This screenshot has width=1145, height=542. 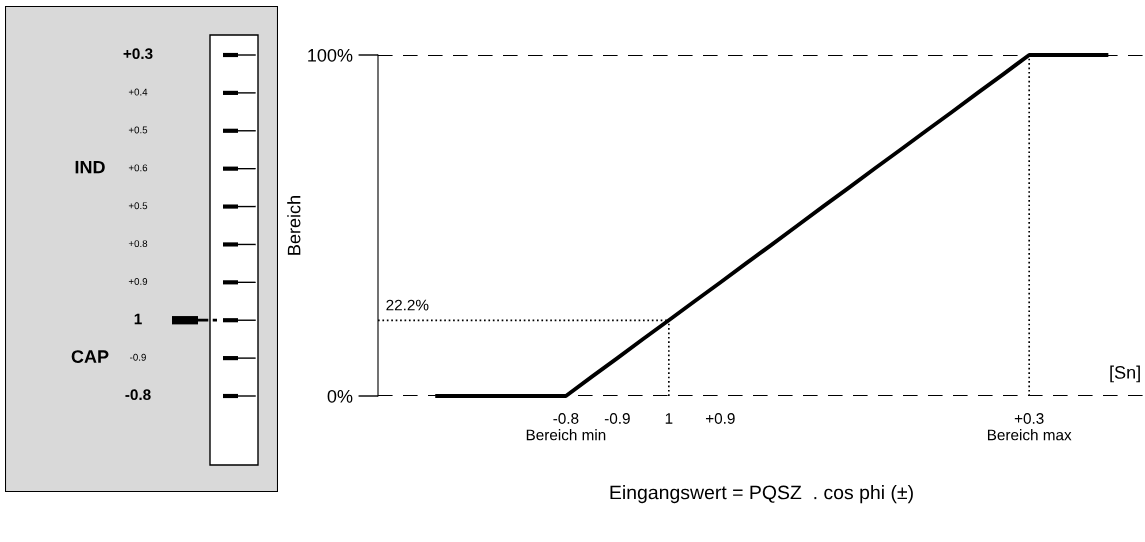 What do you see at coordinates (138, 168) in the screenshot?
I see `category-label: +0.6` at bounding box center [138, 168].